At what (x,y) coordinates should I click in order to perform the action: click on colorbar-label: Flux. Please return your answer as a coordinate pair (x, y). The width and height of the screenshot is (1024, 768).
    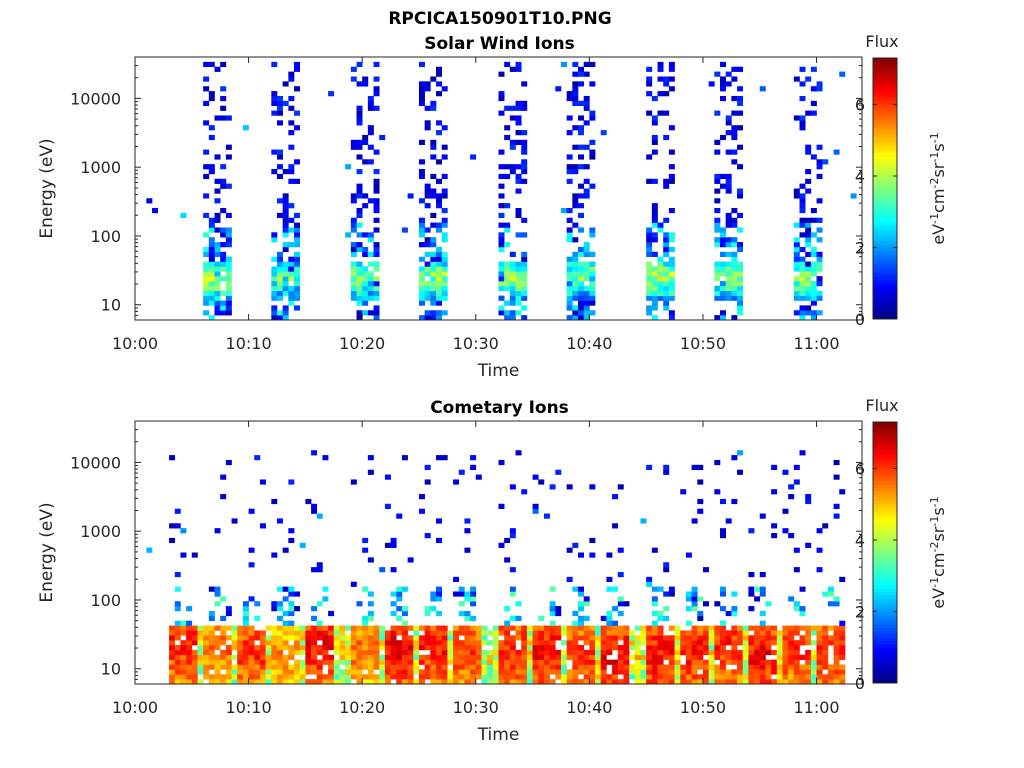
    Looking at the image, I should click on (881, 405).